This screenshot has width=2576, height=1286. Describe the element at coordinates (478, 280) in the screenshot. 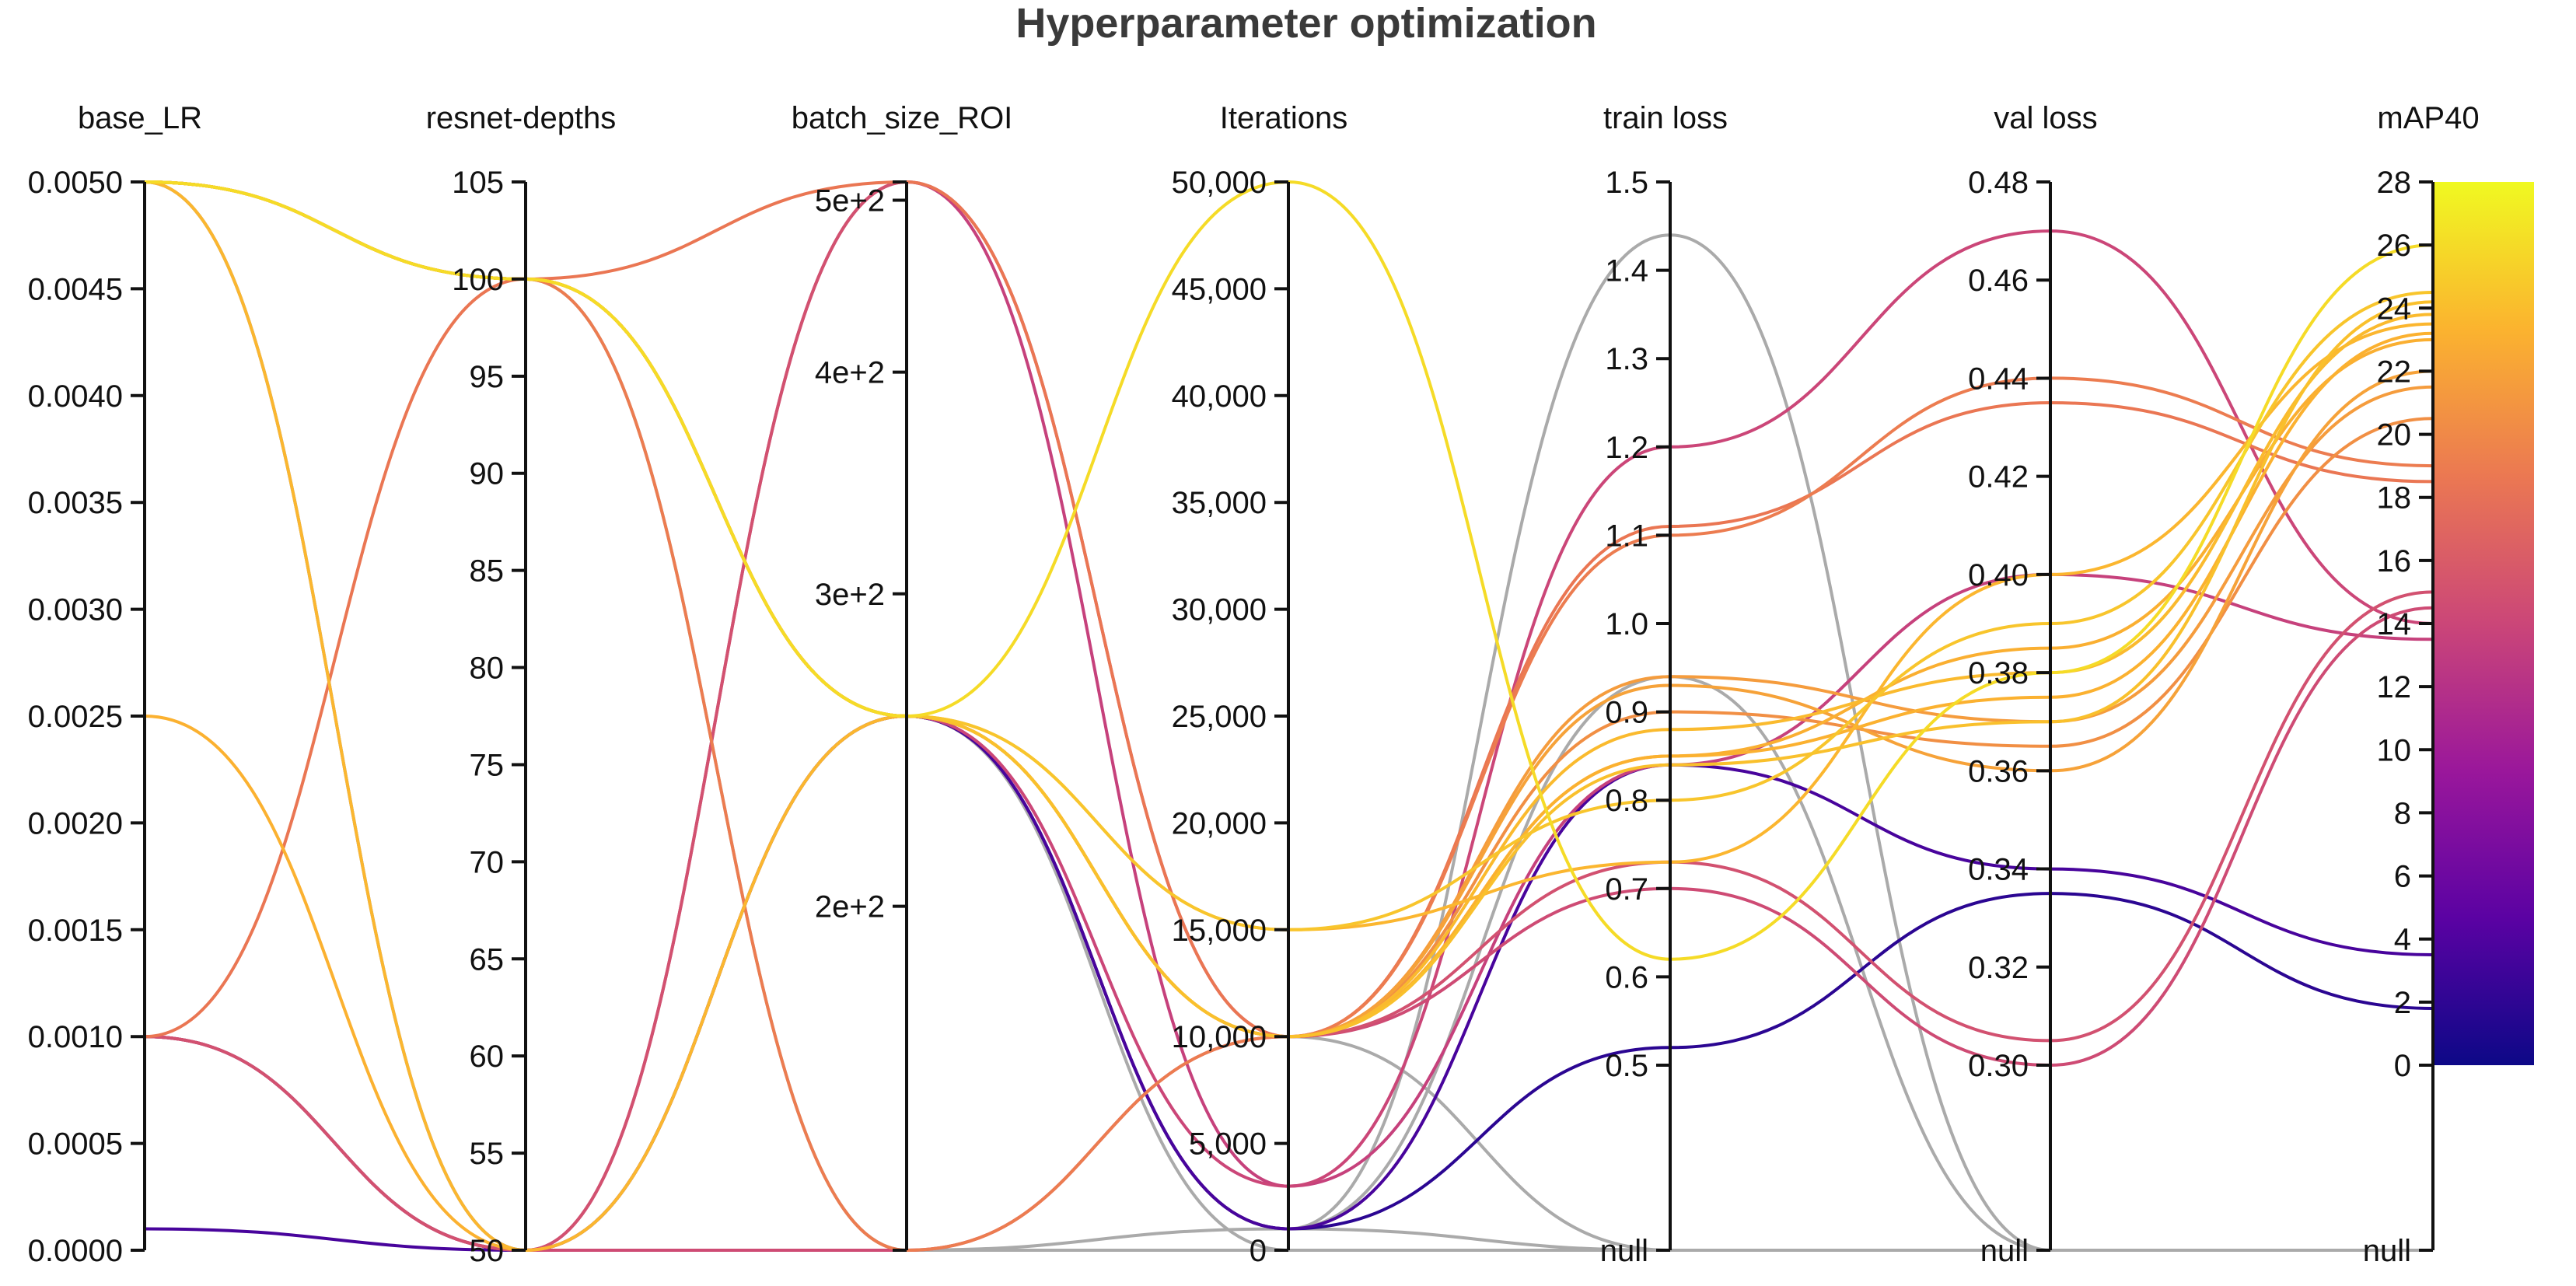

I see `tick-label: 100` at that location.